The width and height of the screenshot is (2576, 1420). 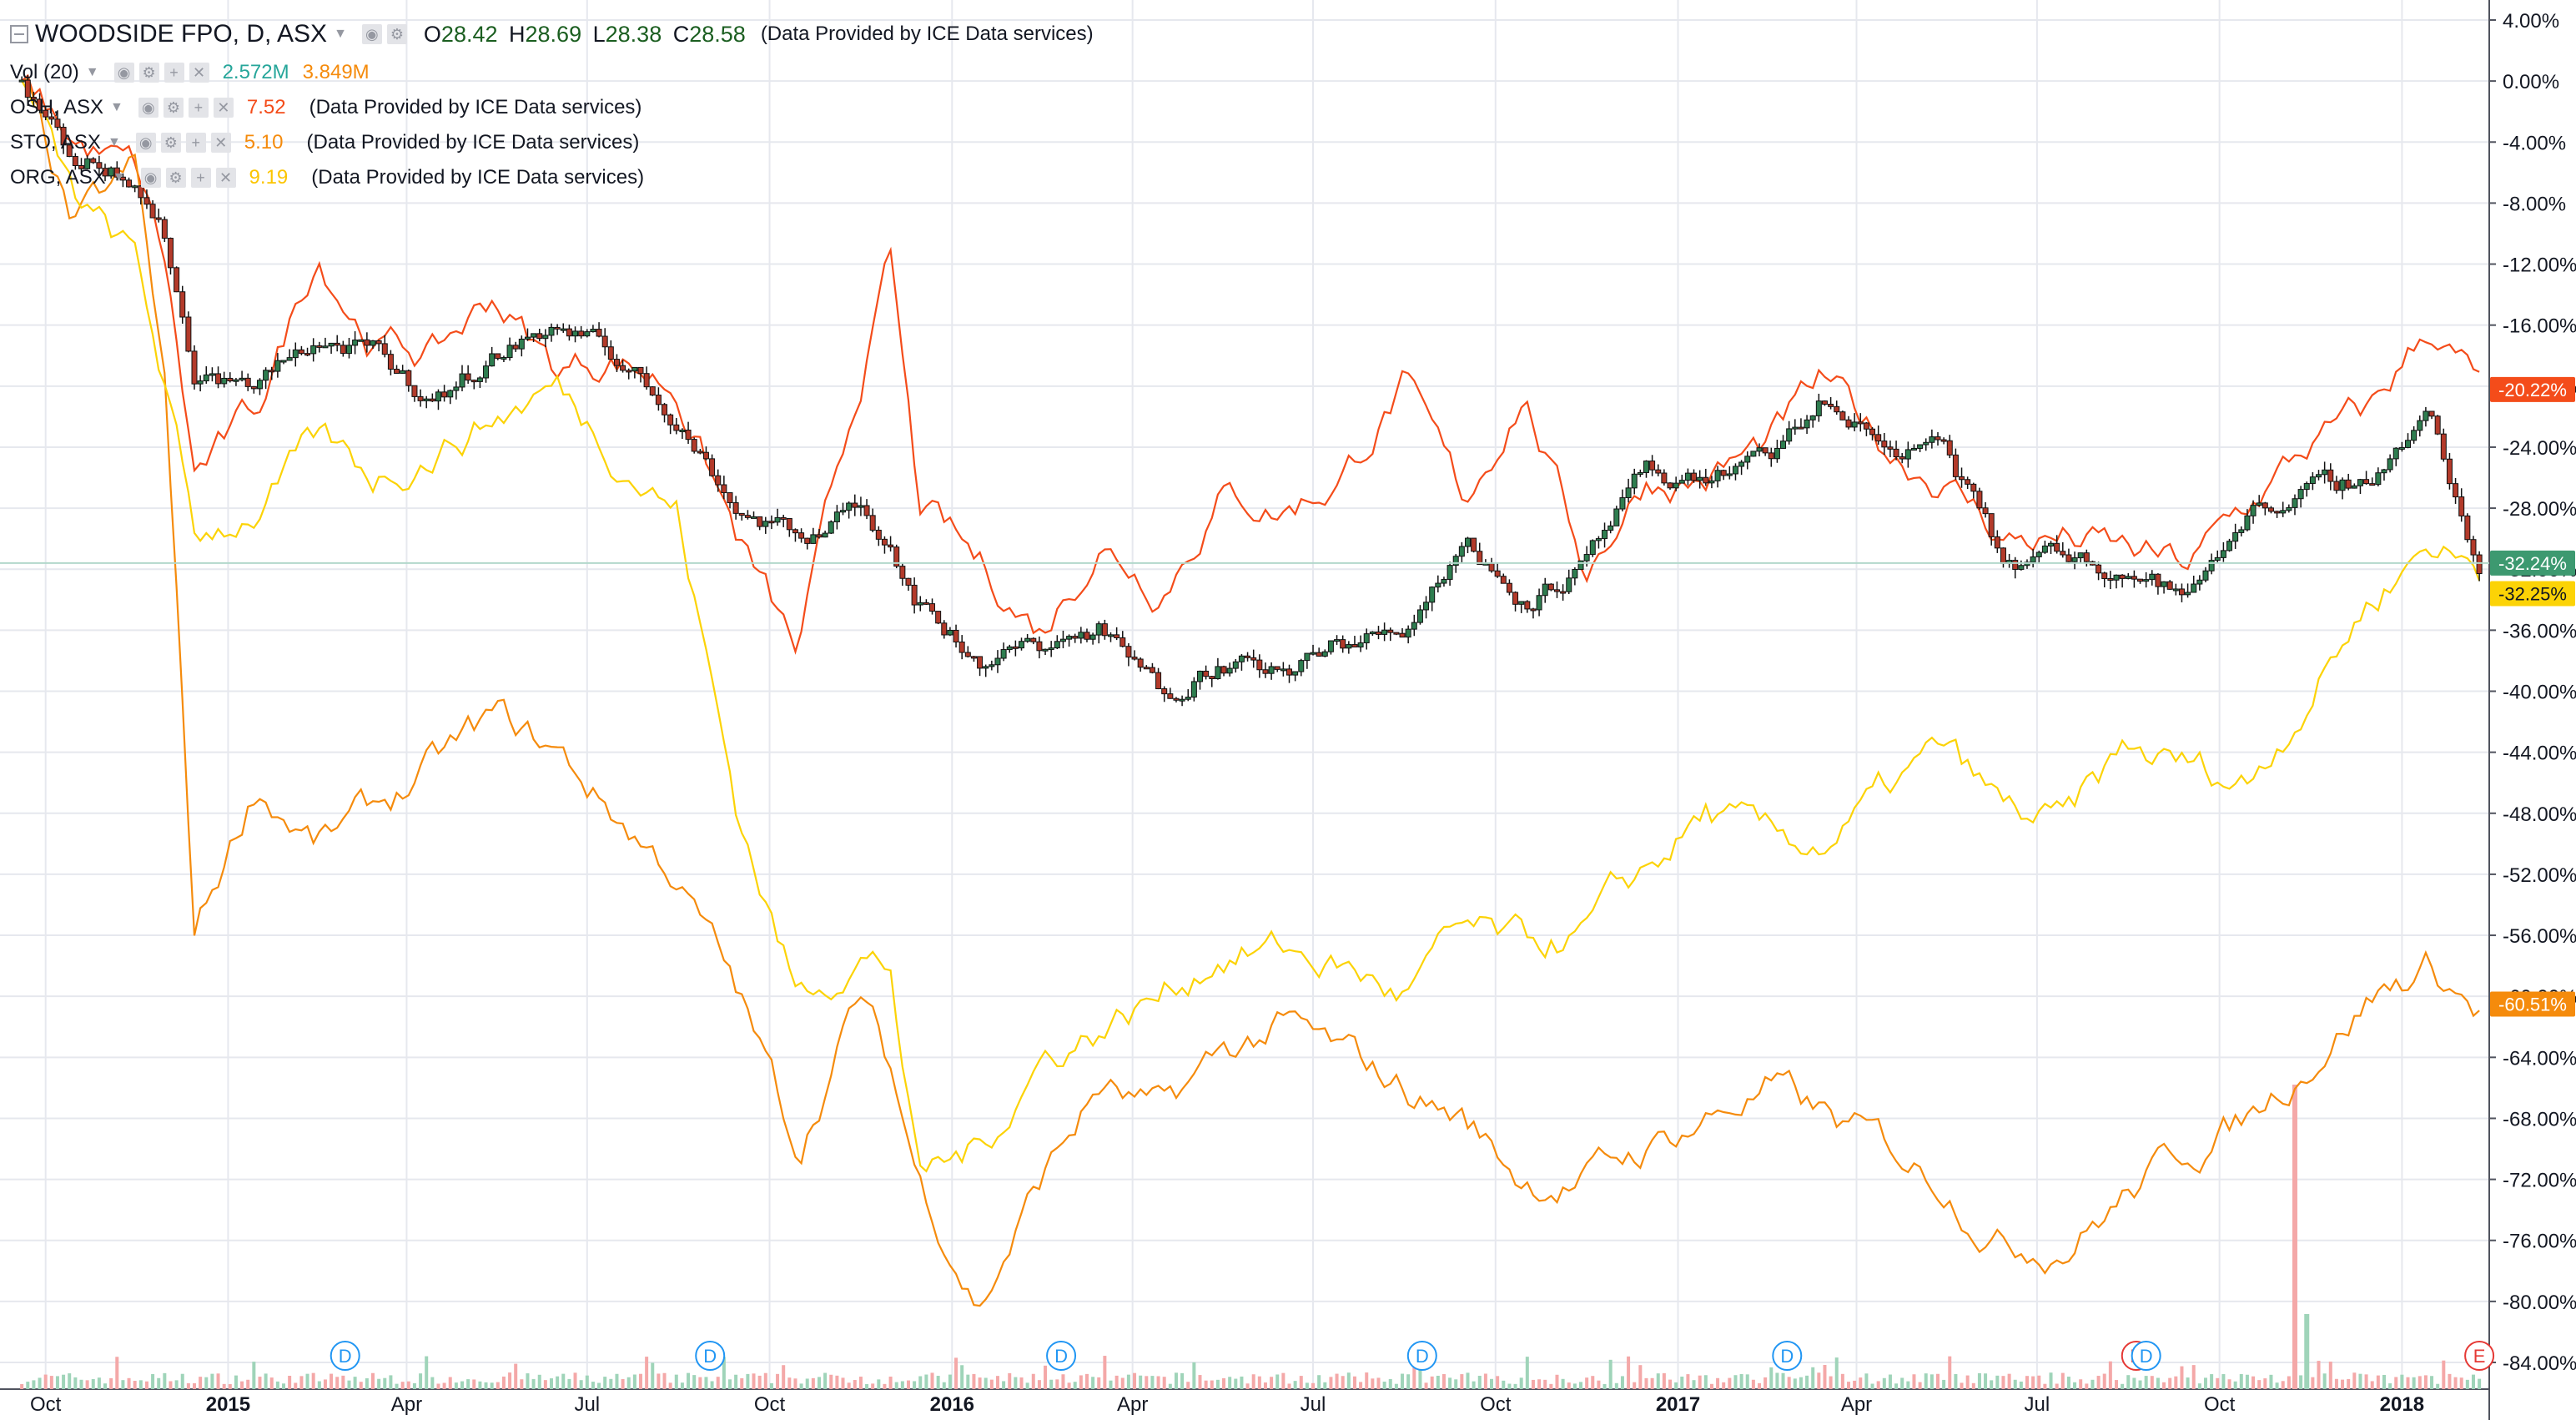 What do you see at coordinates (2220, 1404) in the screenshot?
I see `x-tick-label: Oct` at bounding box center [2220, 1404].